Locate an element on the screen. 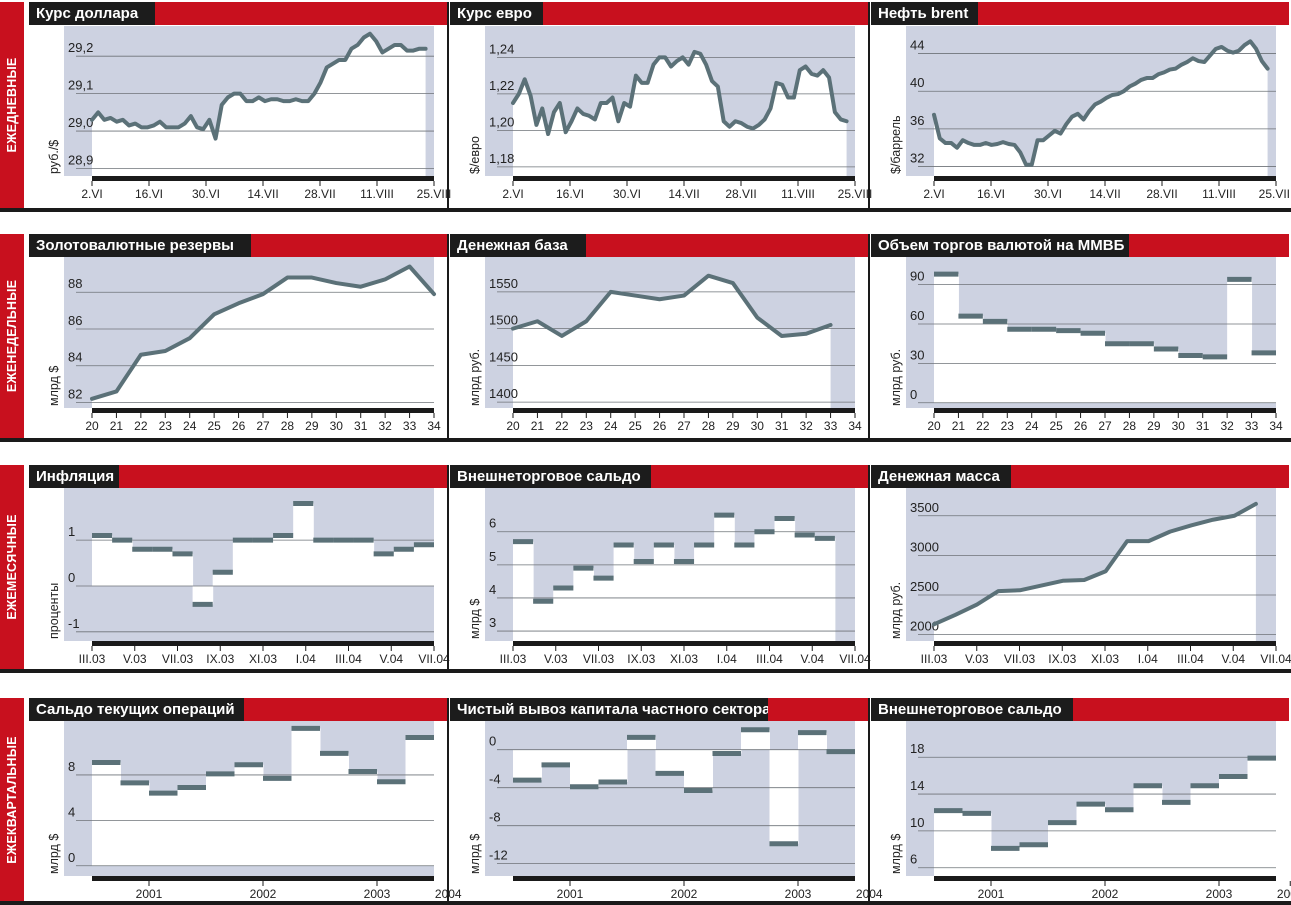 This screenshot has width=1291, height=905. y-tick-label: 29,1 is located at coordinates (80, 85).